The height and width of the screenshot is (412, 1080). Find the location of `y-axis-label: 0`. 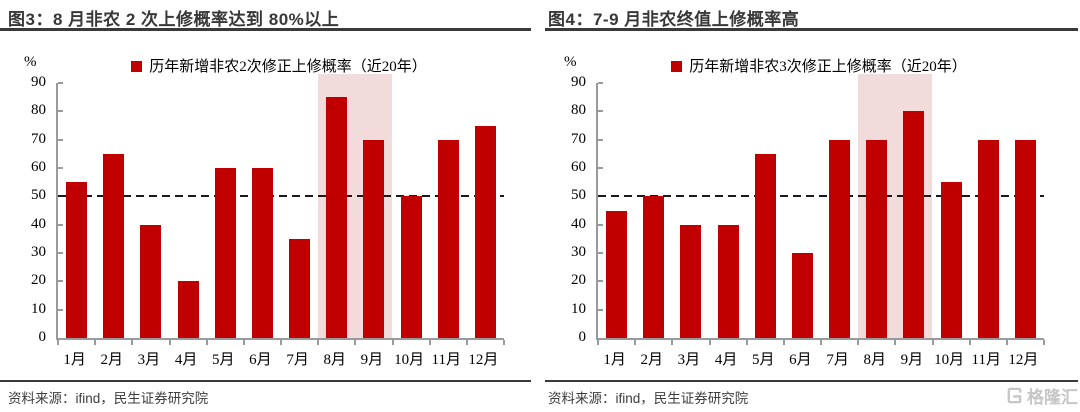

y-axis-label: 0 is located at coordinates (582, 337).